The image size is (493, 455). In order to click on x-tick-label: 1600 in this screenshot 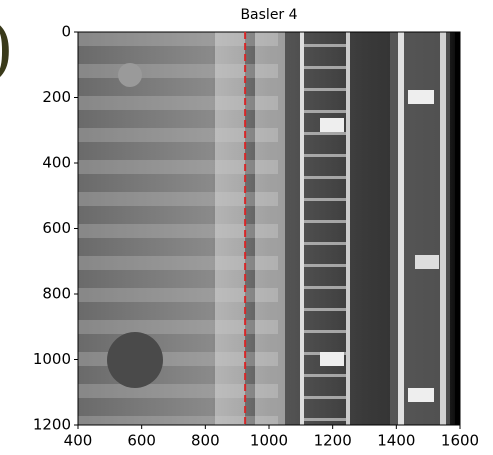, I will do `click(460, 441)`.